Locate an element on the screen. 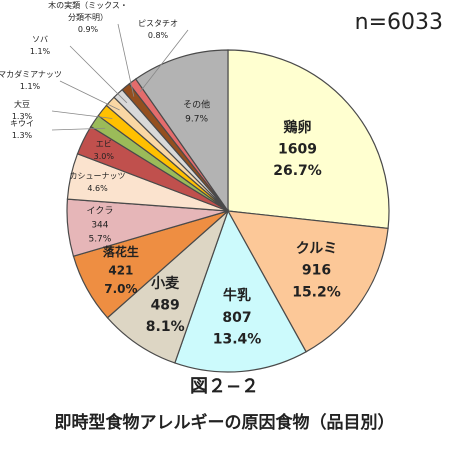 This screenshot has height=449, width=449. slice-name-label: ピスタチオ is located at coordinates (158, 23).